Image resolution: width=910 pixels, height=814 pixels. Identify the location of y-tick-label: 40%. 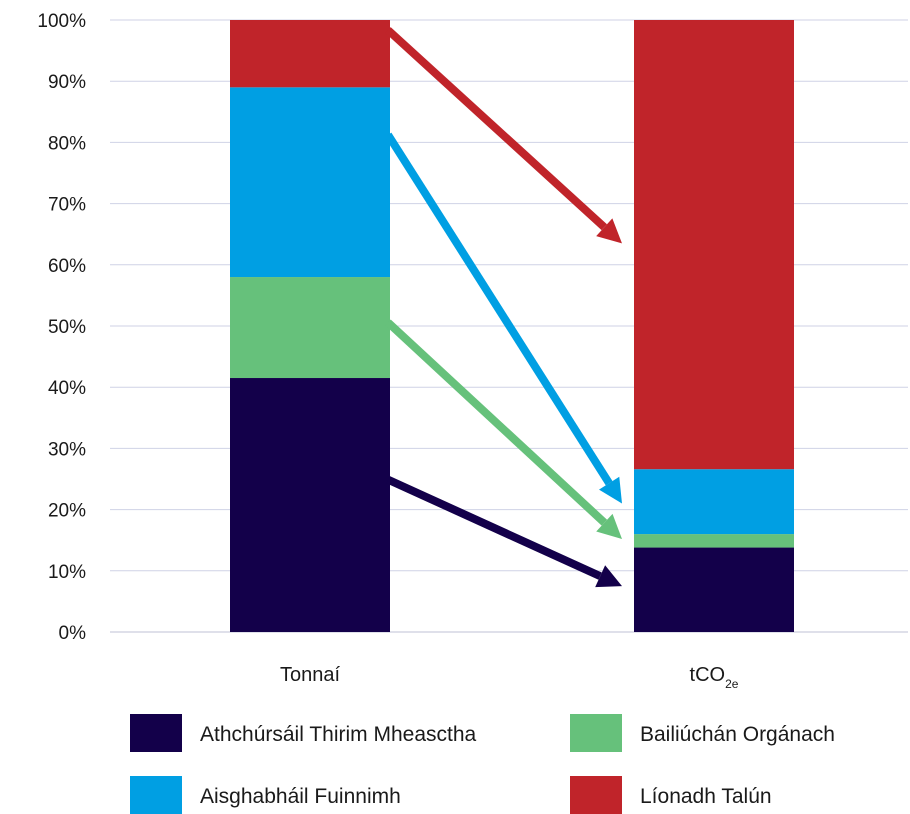
(67, 388).